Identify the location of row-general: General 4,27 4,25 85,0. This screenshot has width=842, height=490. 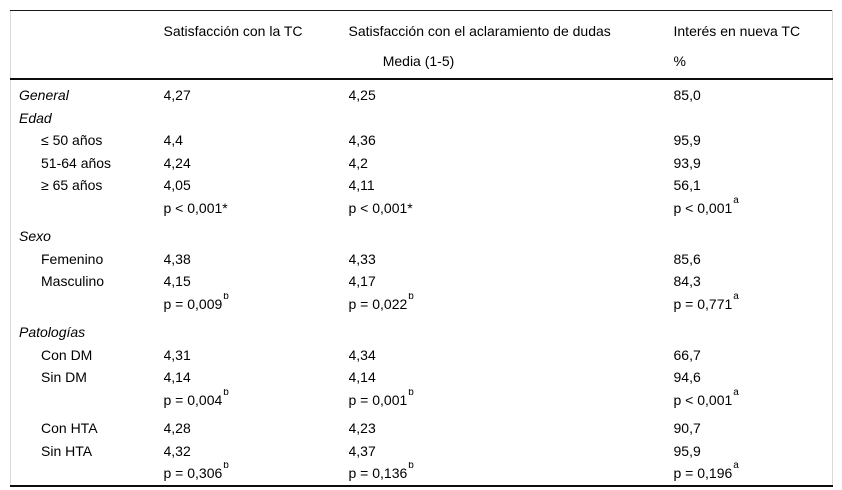
(422, 93).